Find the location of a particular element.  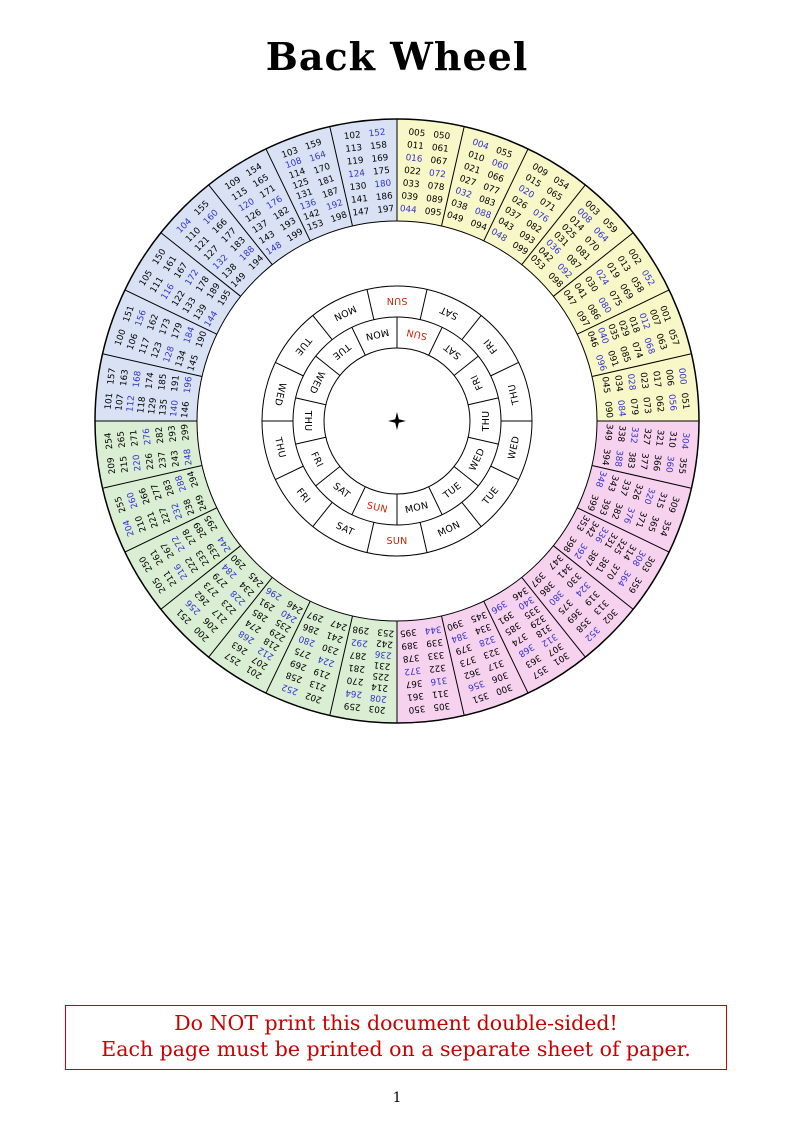

year-number: 072 is located at coordinates (437, 175).